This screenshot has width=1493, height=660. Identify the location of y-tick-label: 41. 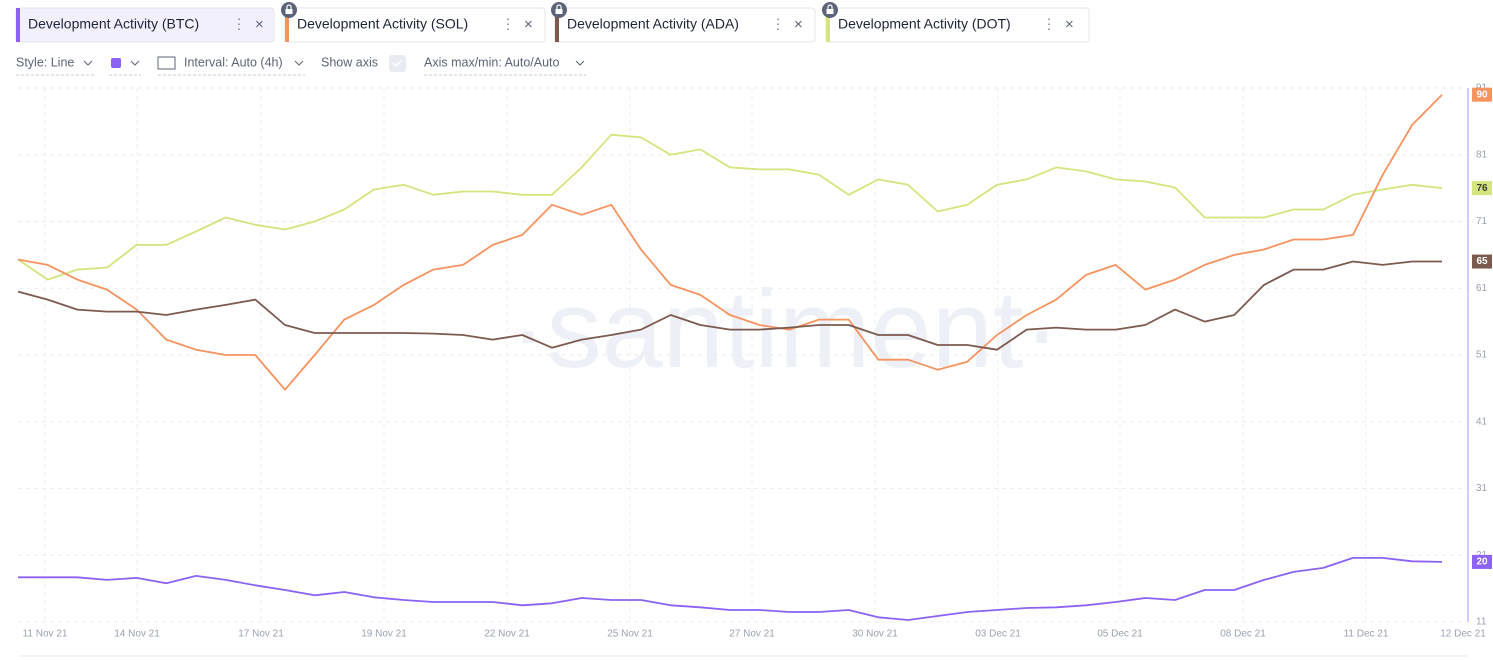
(1482, 421).